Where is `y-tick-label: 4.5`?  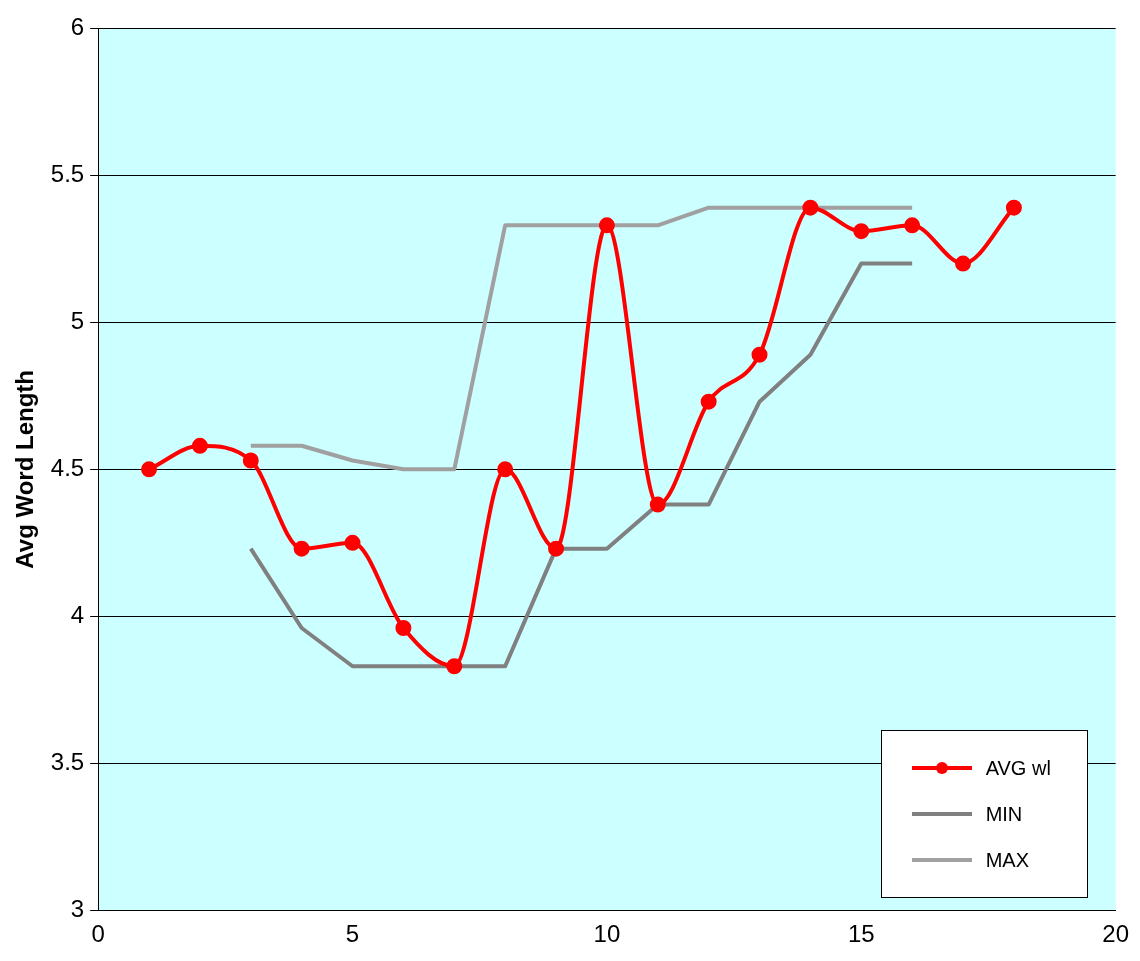
y-tick-label: 4.5 is located at coordinates (67, 467).